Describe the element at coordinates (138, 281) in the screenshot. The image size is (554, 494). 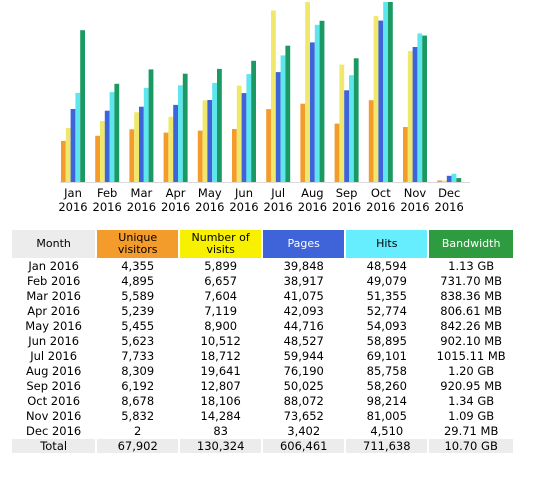
I see `cell-unique-visitors: 4,895` at that location.